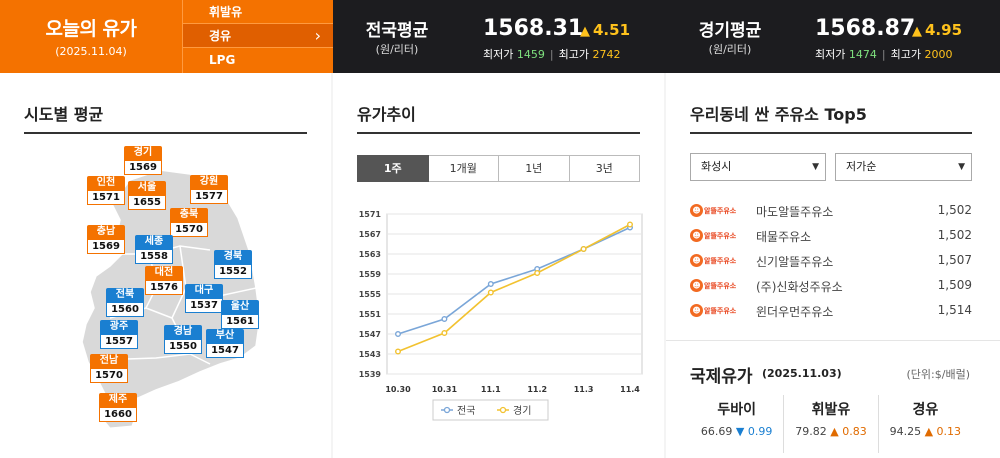 This screenshot has height=458, width=1000. I want to click on region-pin: 부산 1547, so click(225, 343).